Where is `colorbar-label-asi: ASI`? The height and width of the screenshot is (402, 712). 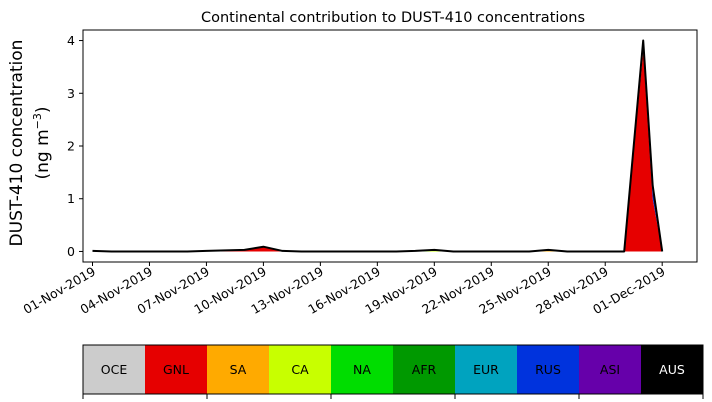 colorbar-label-asi: ASI is located at coordinates (610, 369).